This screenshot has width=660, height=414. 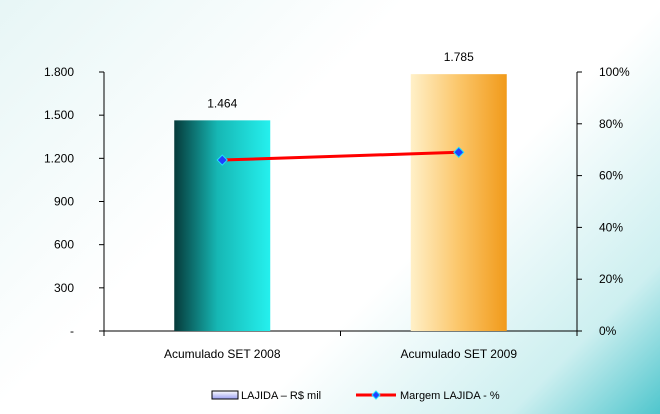 What do you see at coordinates (450, 396) in the screenshot?
I see `legend-label-line: Margem LAJIDA - %` at bounding box center [450, 396].